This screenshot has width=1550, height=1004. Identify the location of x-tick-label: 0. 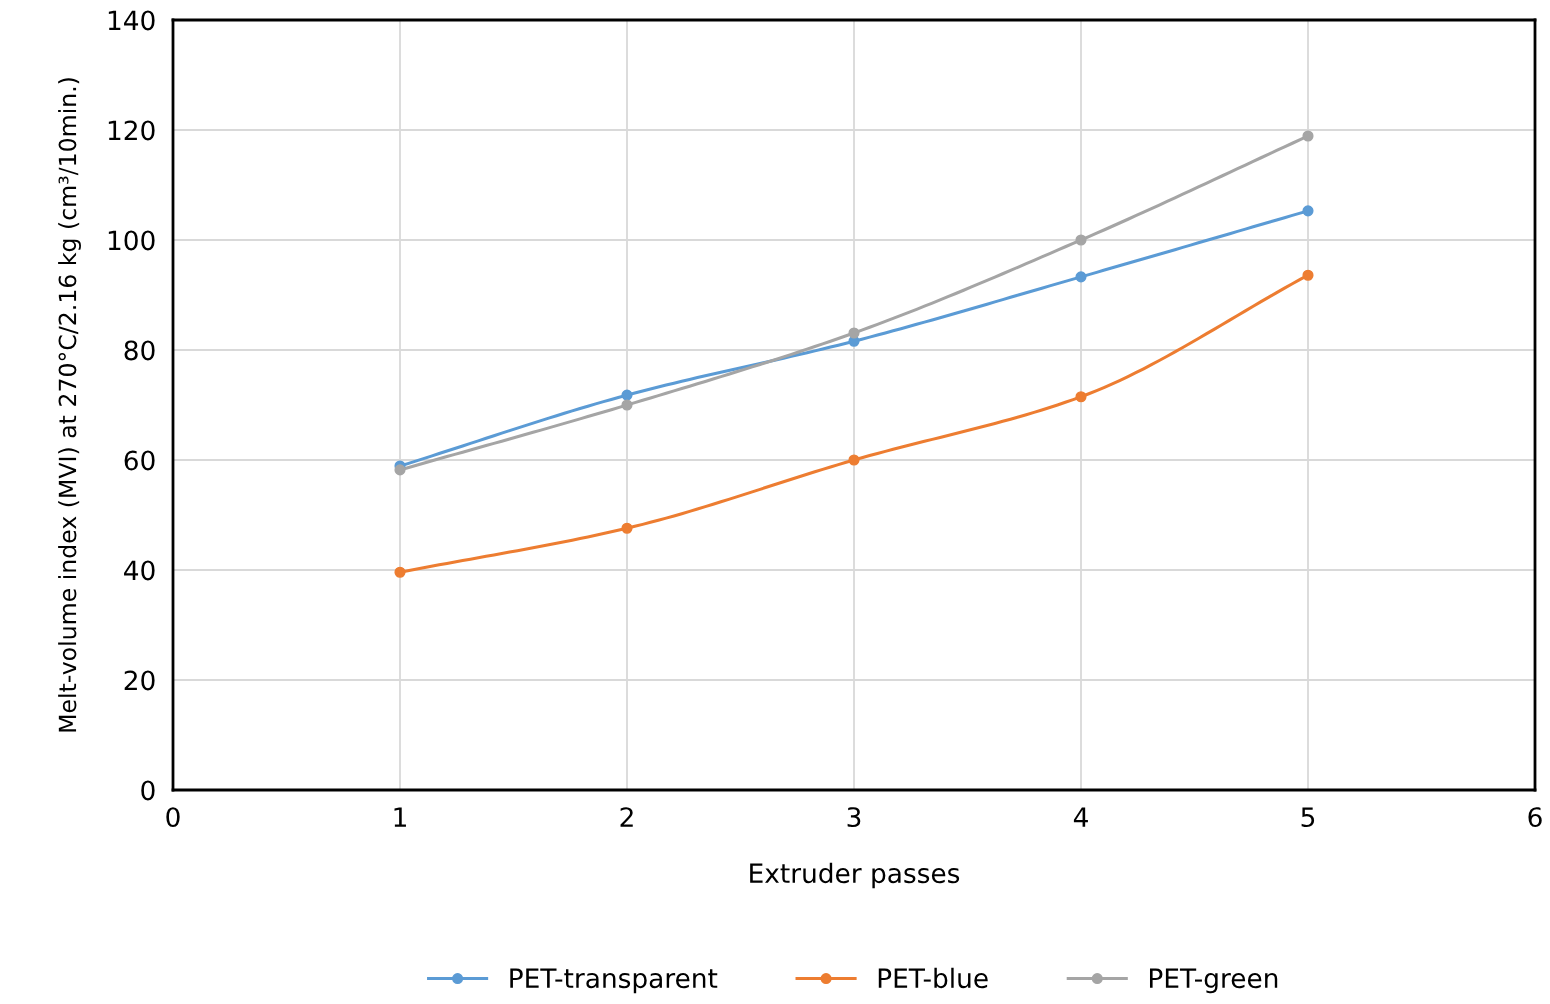
(173, 817).